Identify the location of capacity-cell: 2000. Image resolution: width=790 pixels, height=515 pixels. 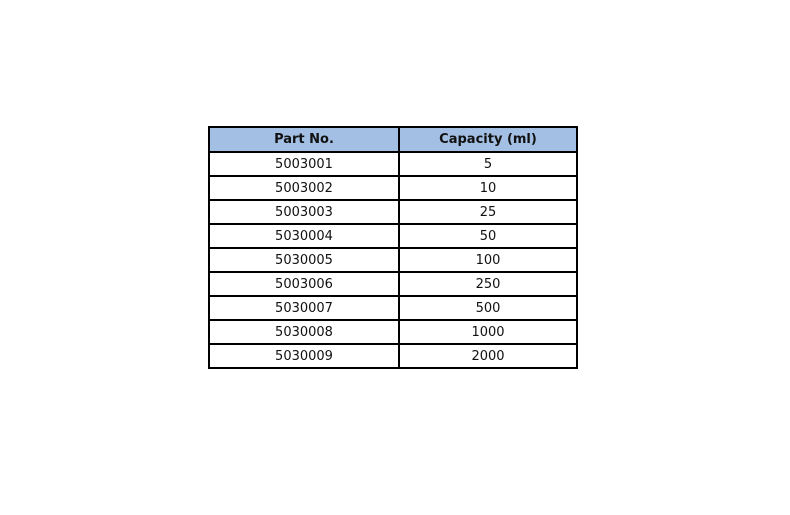
(488, 356).